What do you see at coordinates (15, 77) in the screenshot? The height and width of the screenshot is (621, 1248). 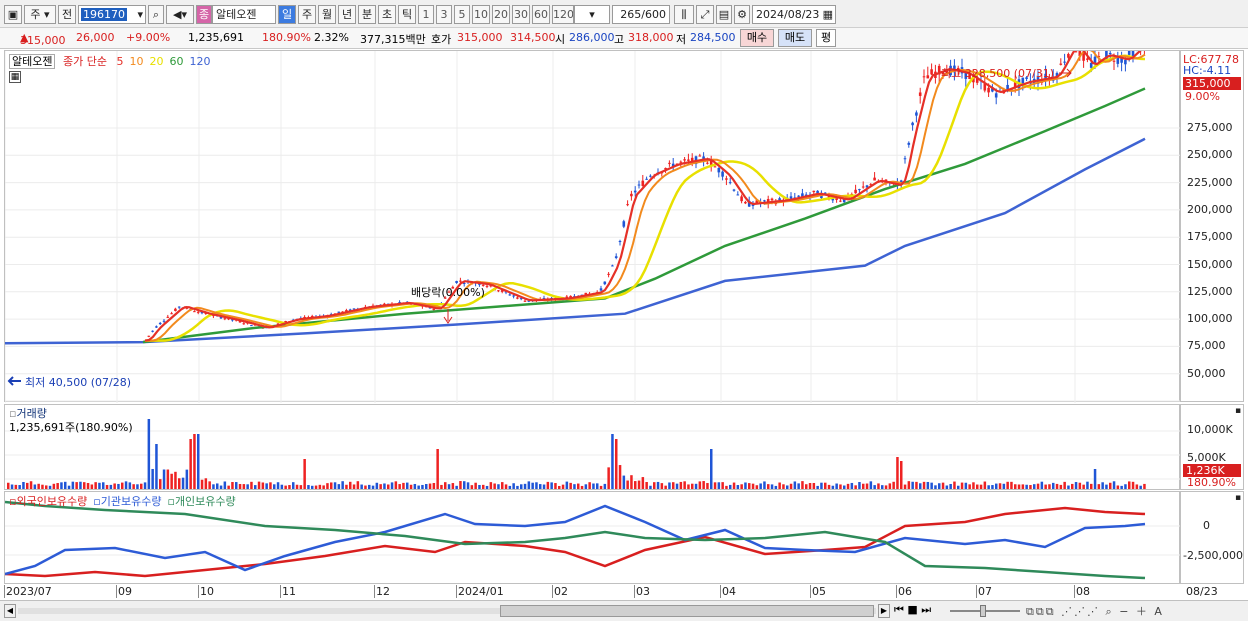 I see `grid-icon: ▦` at bounding box center [15, 77].